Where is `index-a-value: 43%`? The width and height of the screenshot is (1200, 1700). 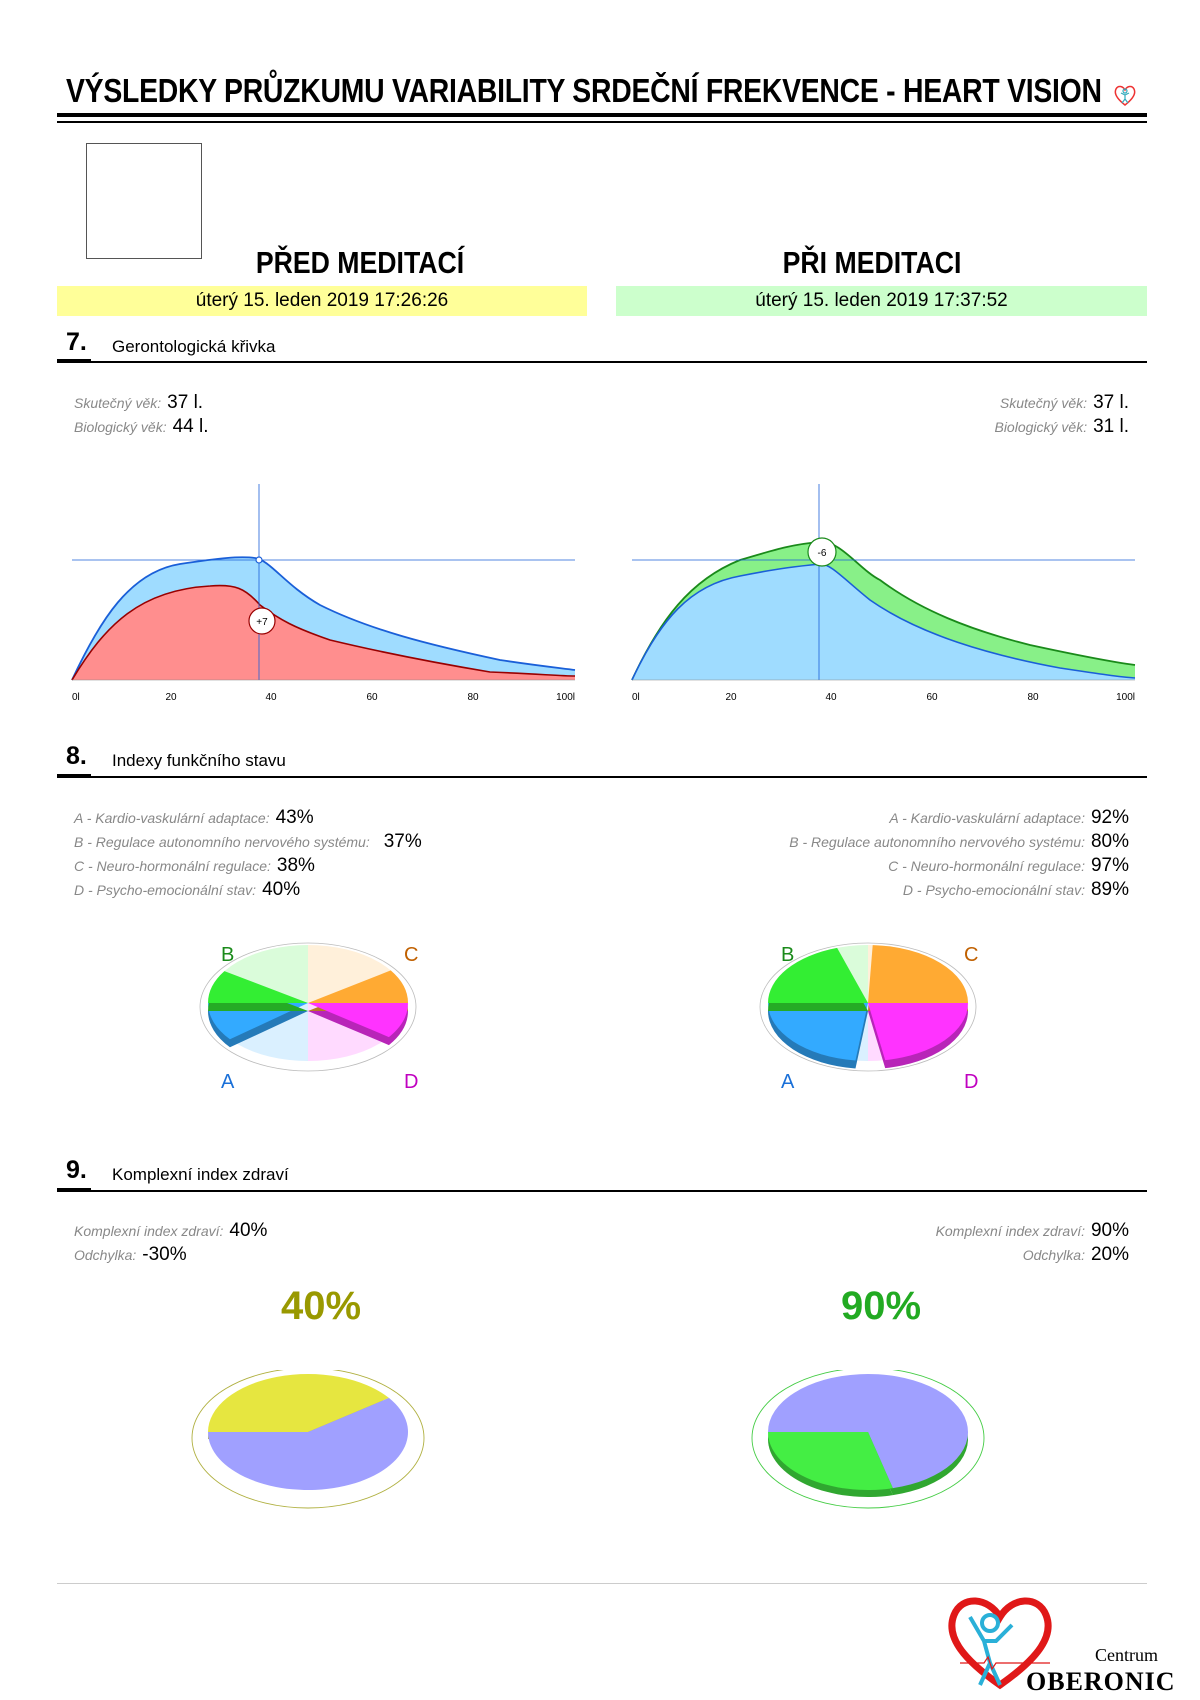
index-a-value: 43% is located at coordinates (294, 817).